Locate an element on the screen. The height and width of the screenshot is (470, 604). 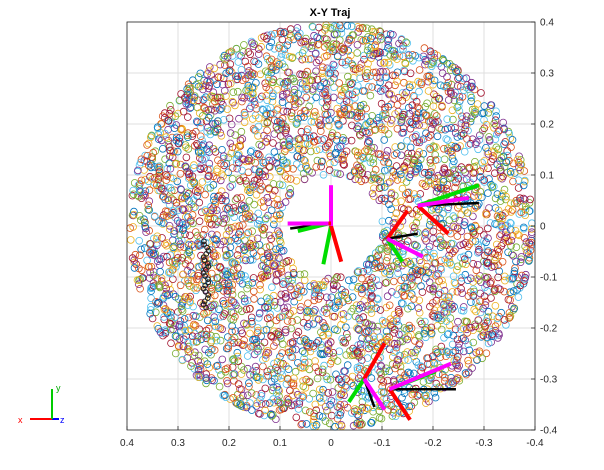
frame-2-red-axis is located at coordinates (397, 224).